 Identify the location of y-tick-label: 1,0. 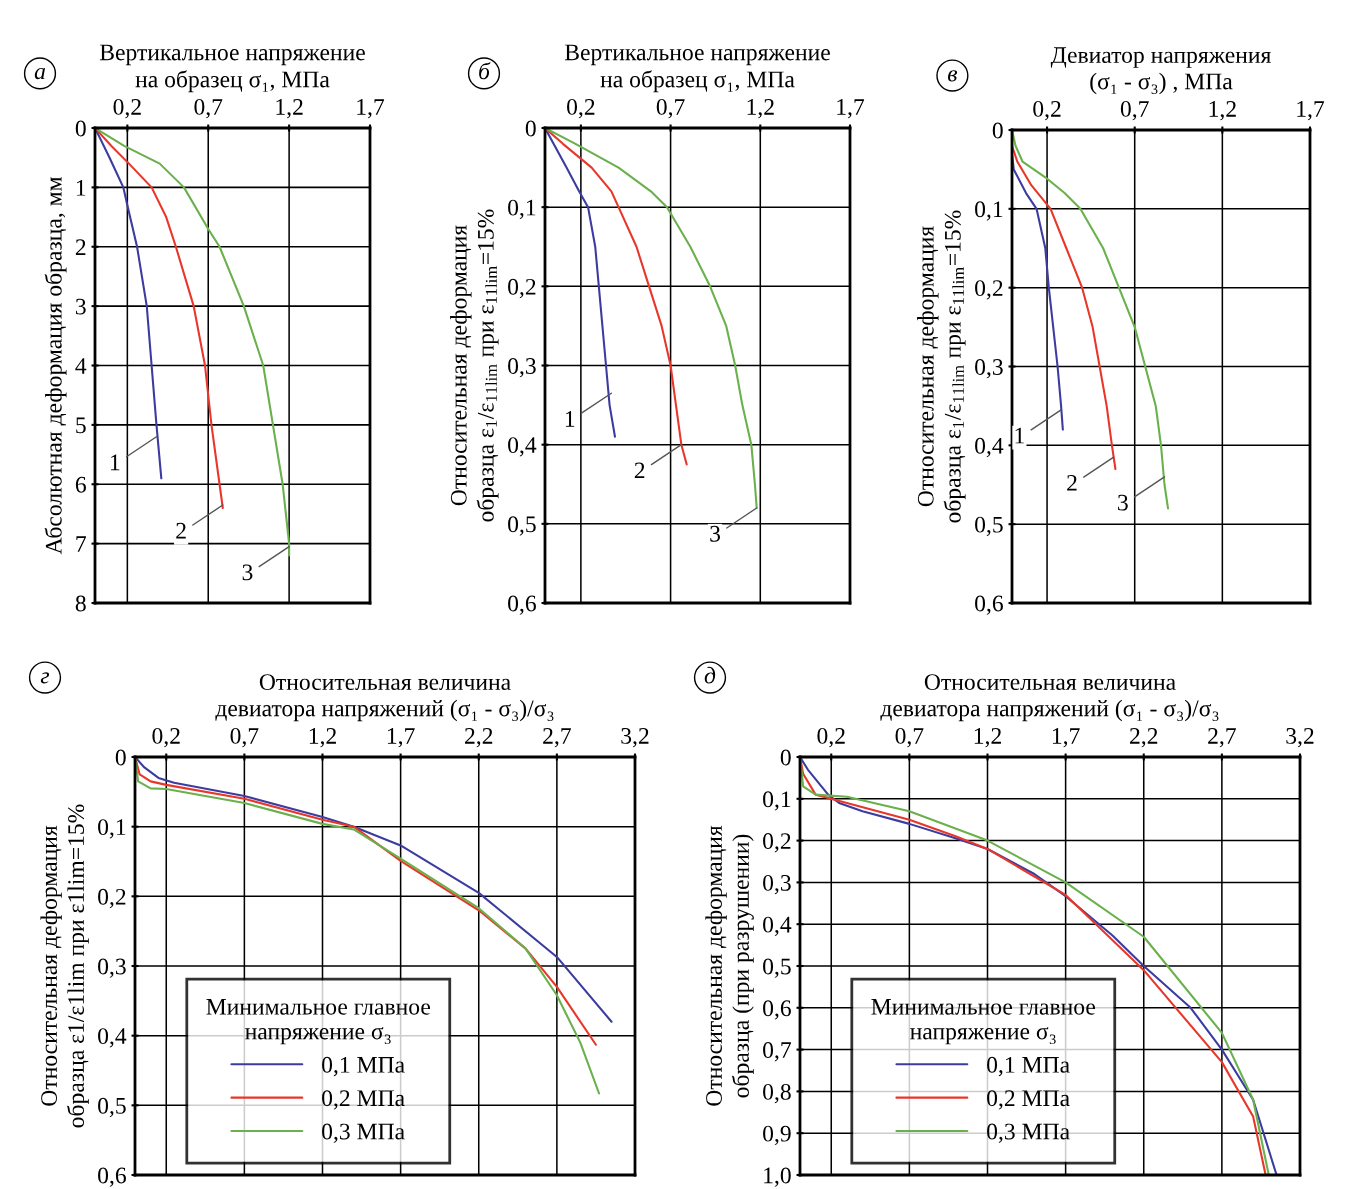
(777, 1177).